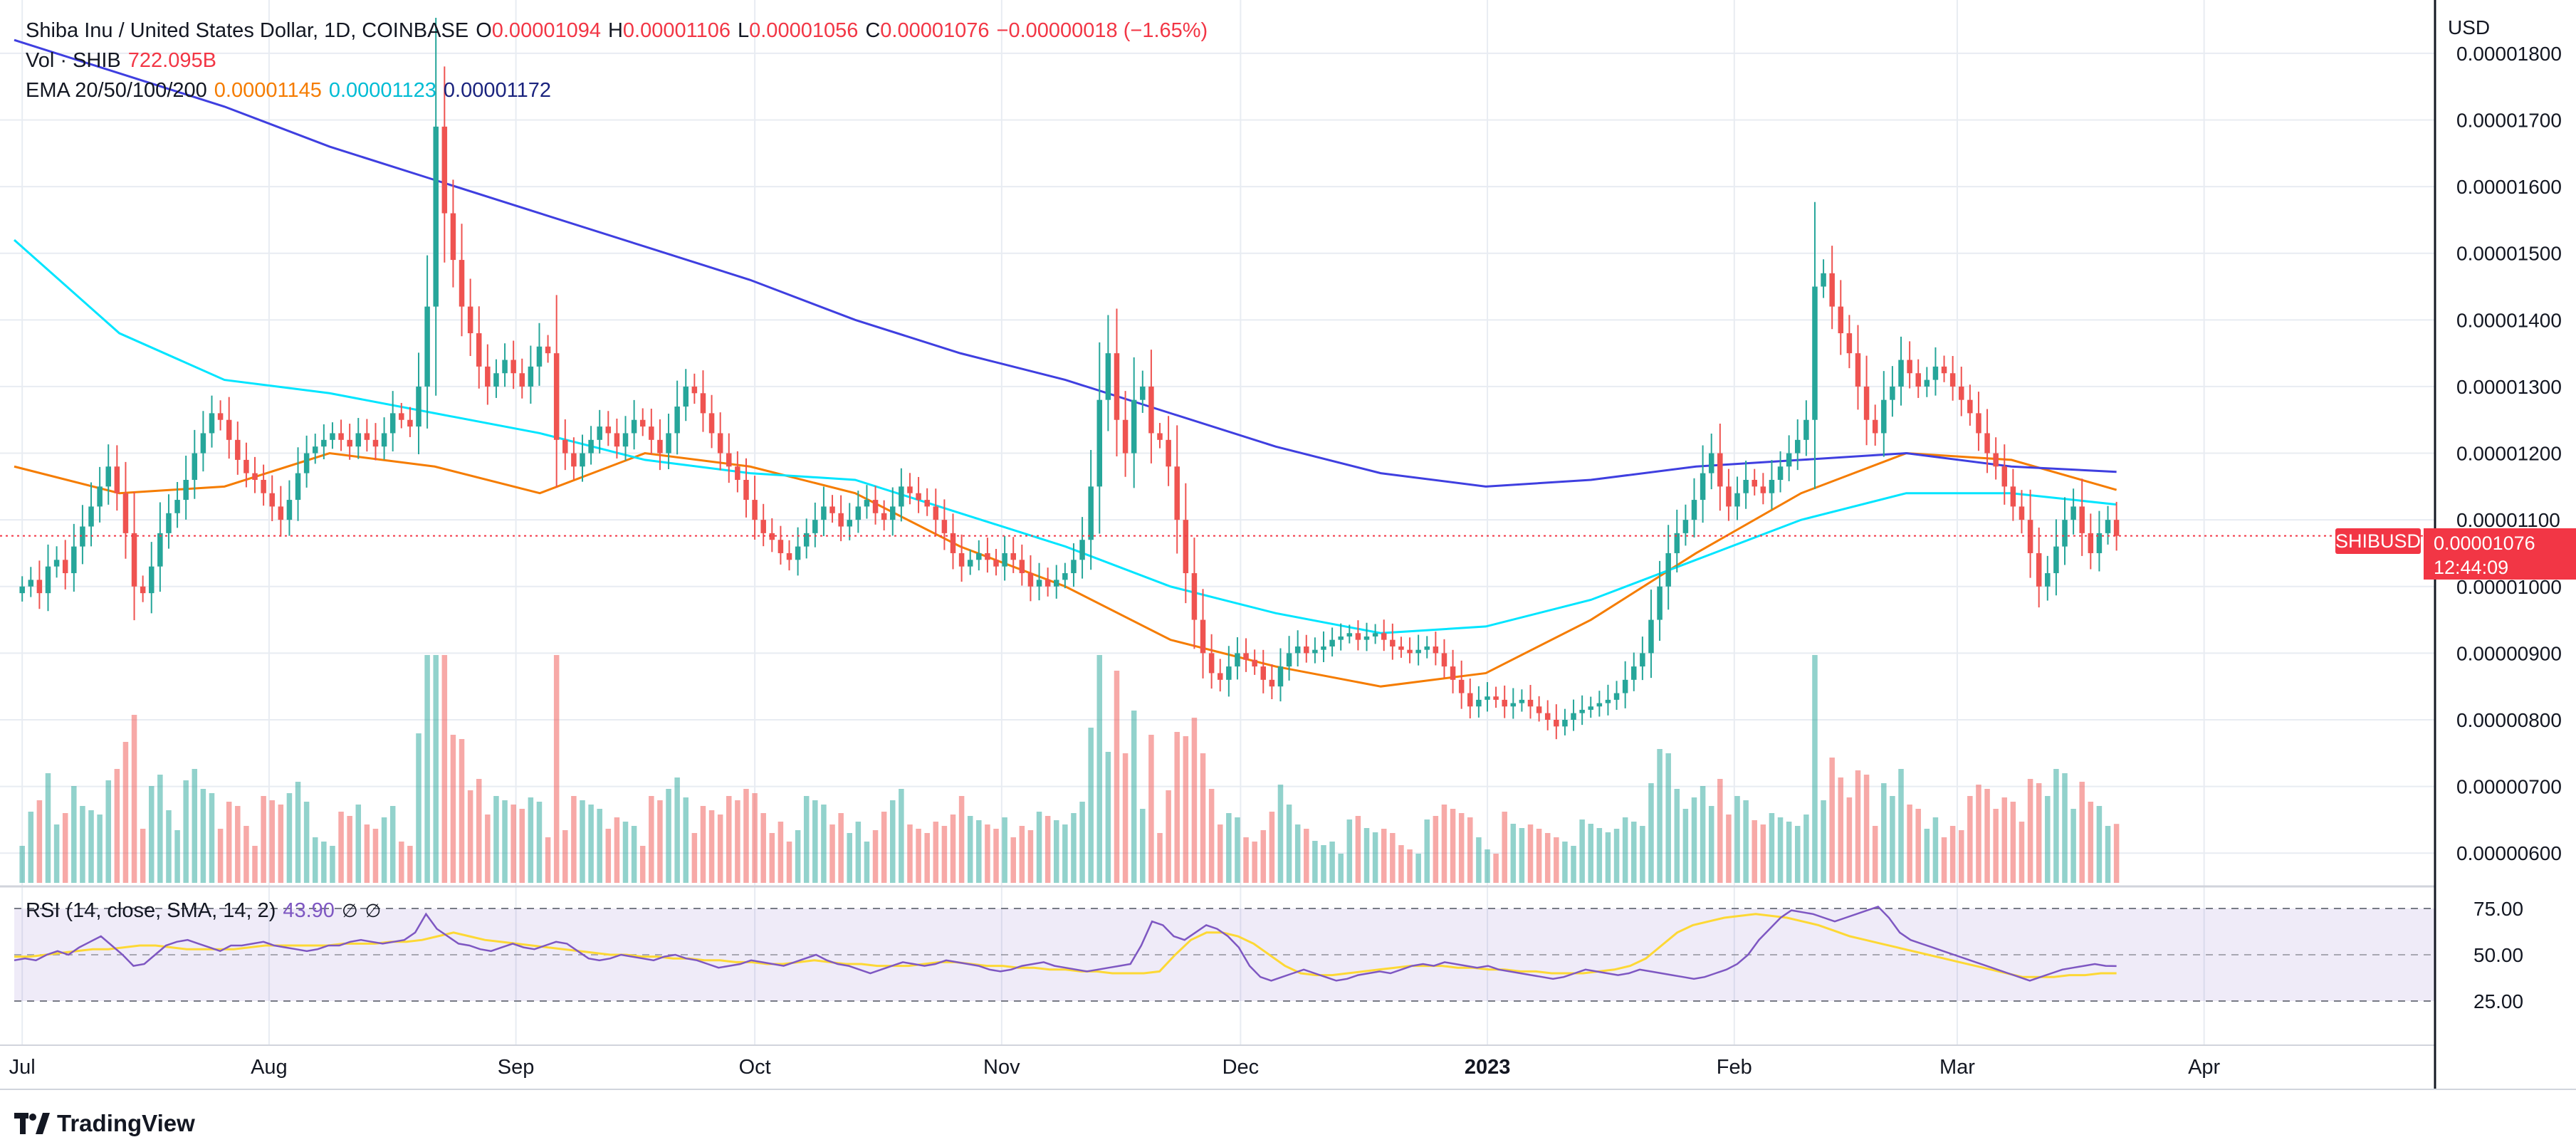  Describe the element at coordinates (151, 910) in the screenshot. I see `rsi-label: RSI (14, close, SMA, 14, 2)` at that location.